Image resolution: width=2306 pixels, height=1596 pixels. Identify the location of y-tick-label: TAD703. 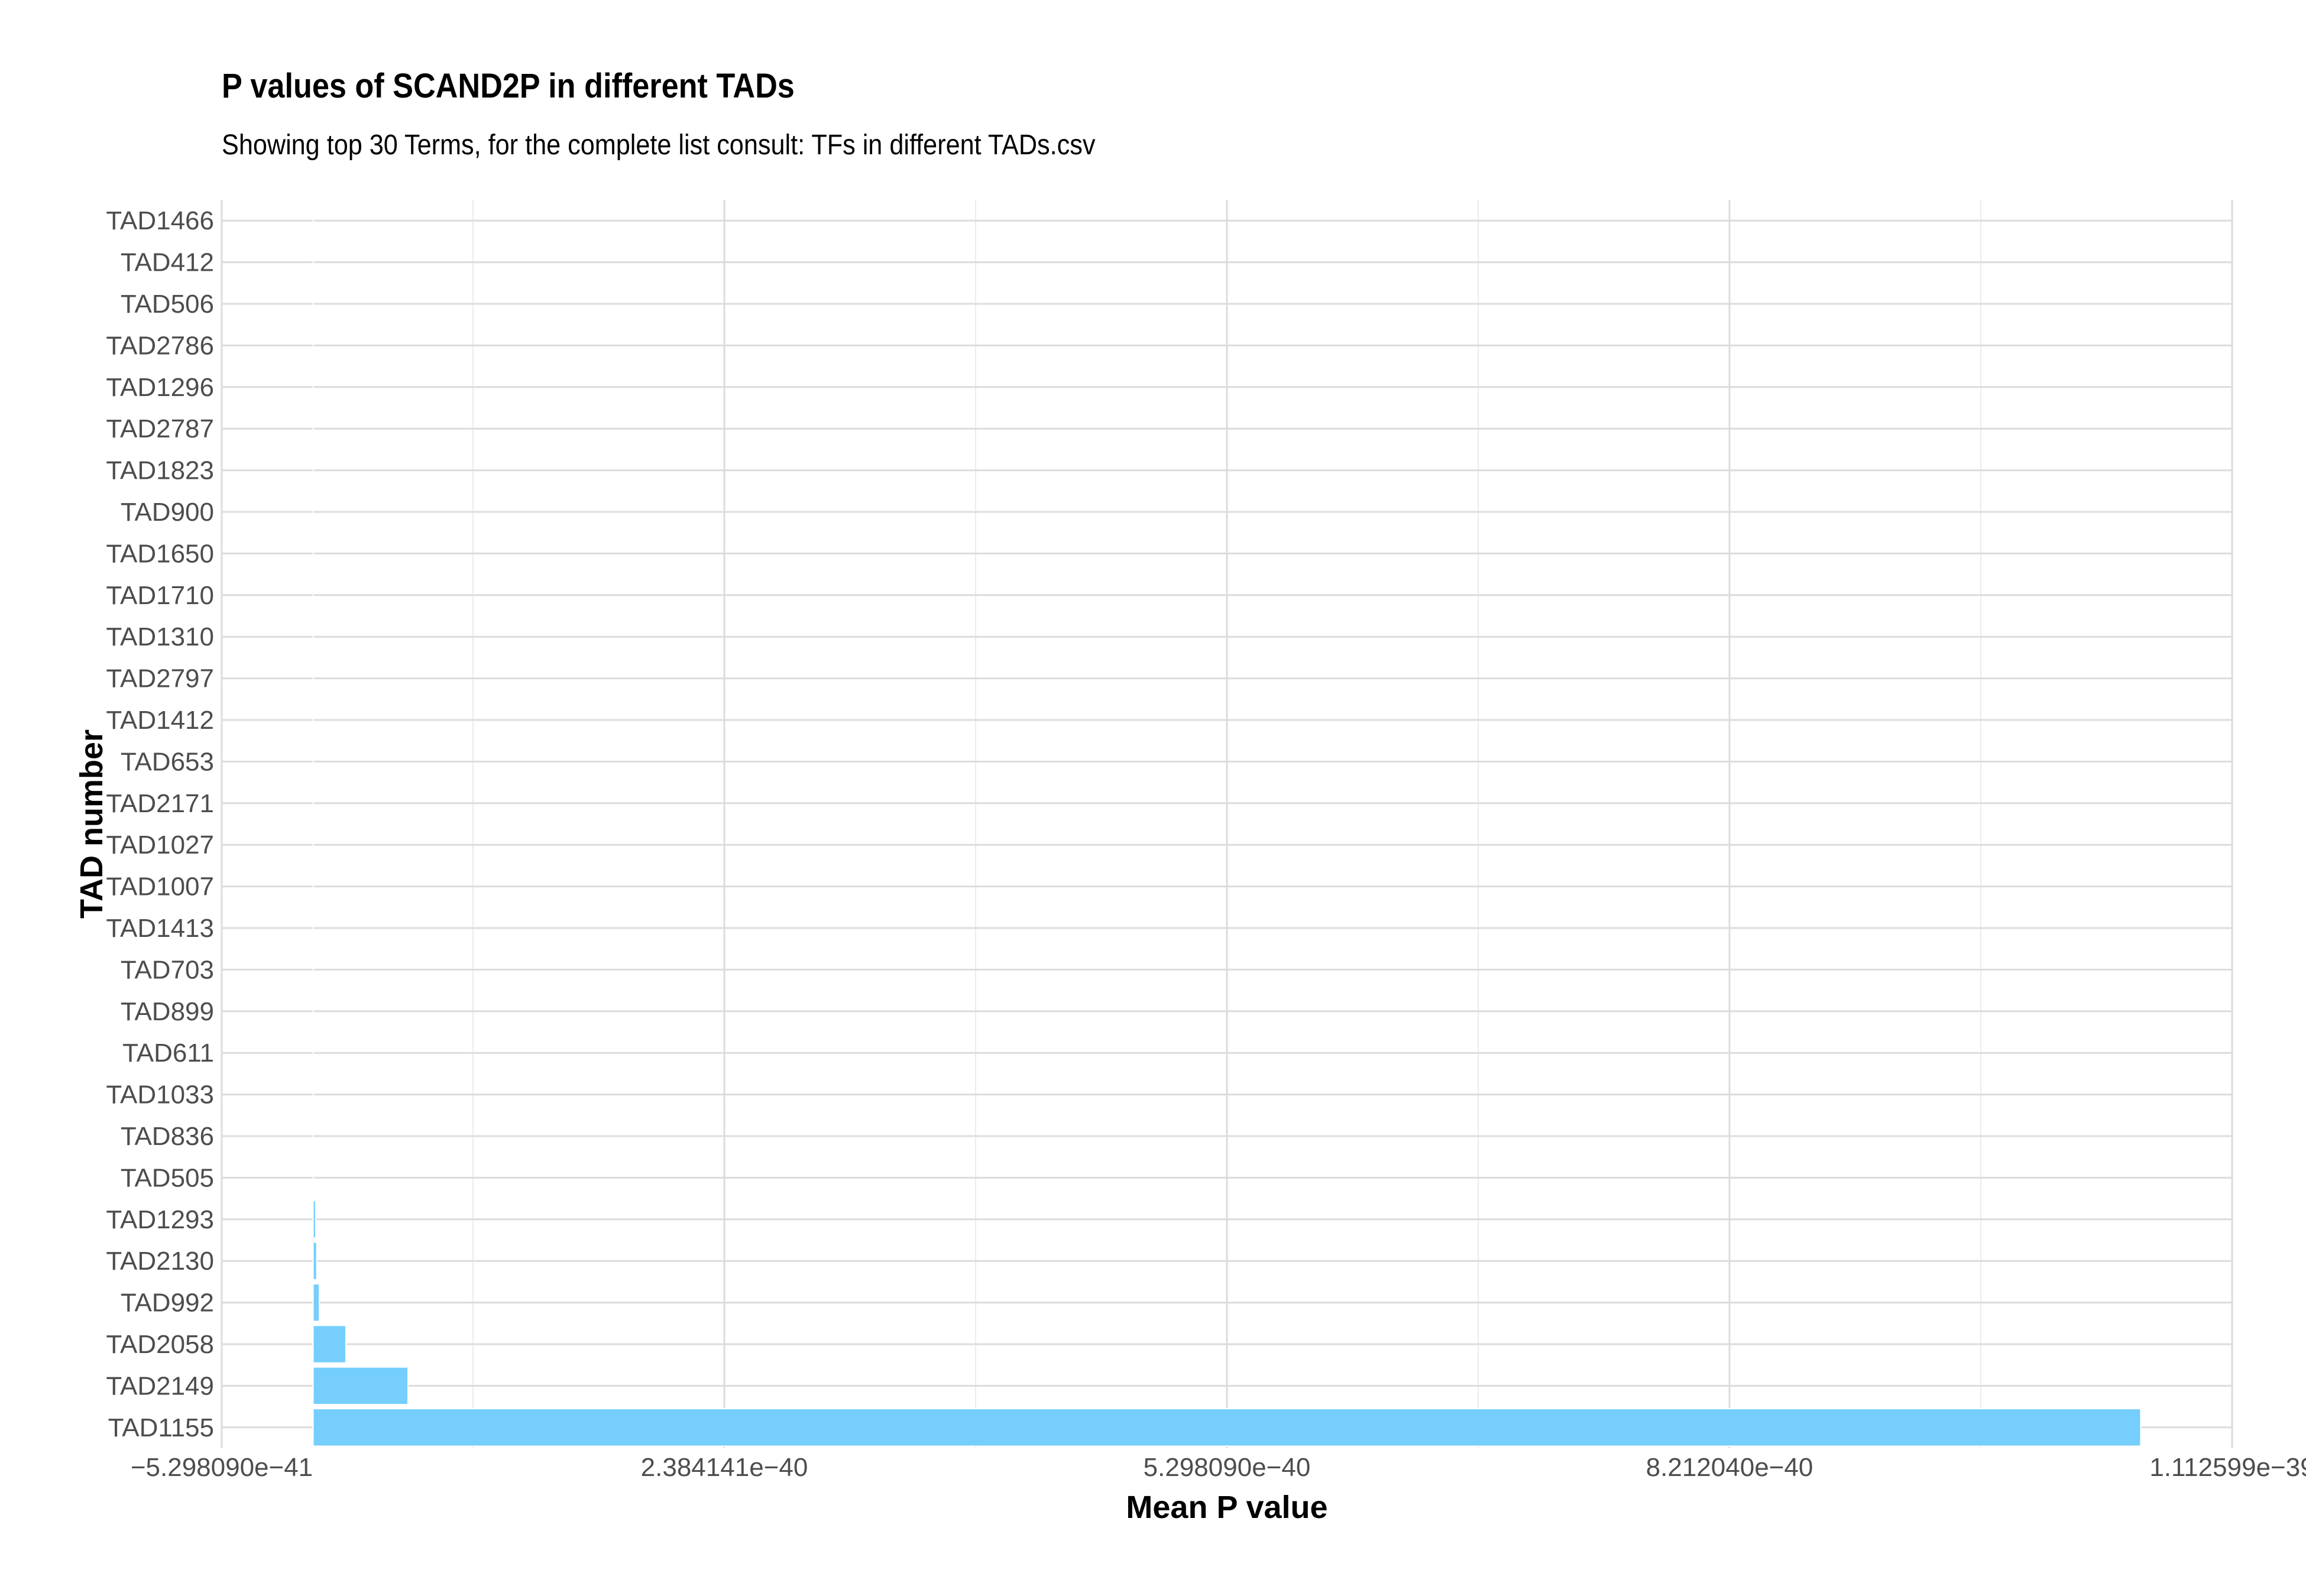
(167, 969).